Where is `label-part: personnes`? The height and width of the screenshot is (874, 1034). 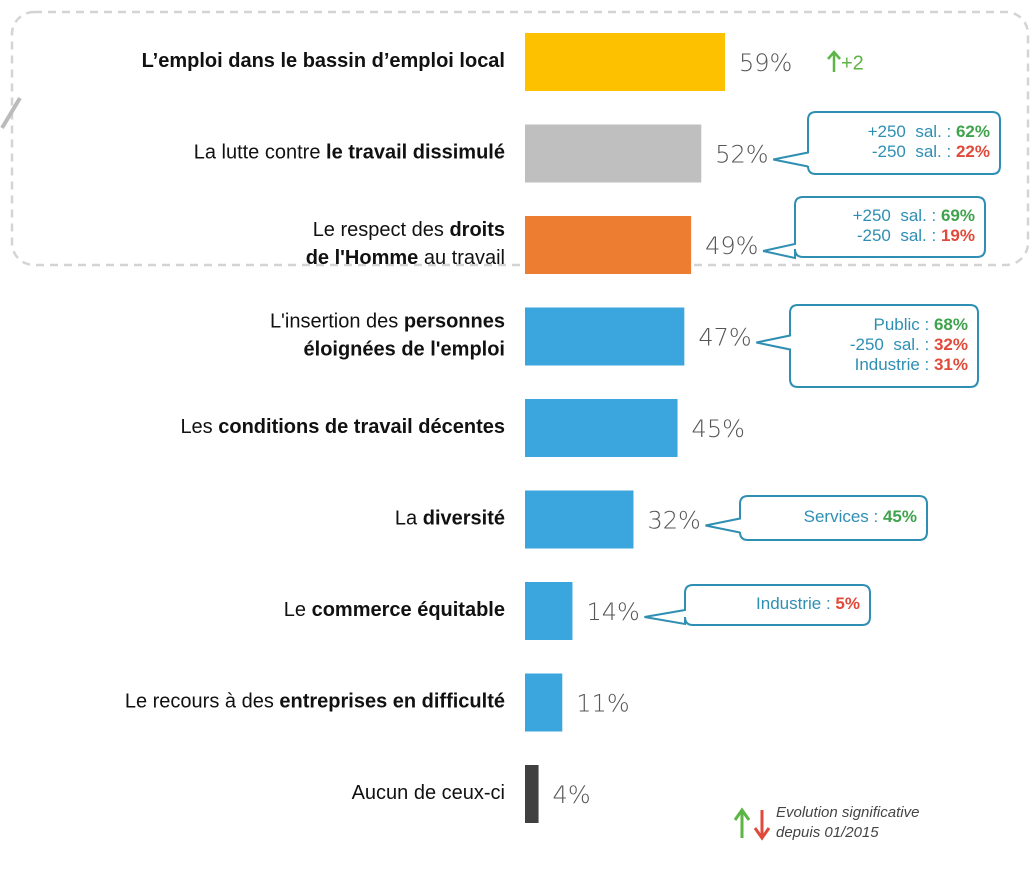
label-part: personnes is located at coordinates (454, 322).